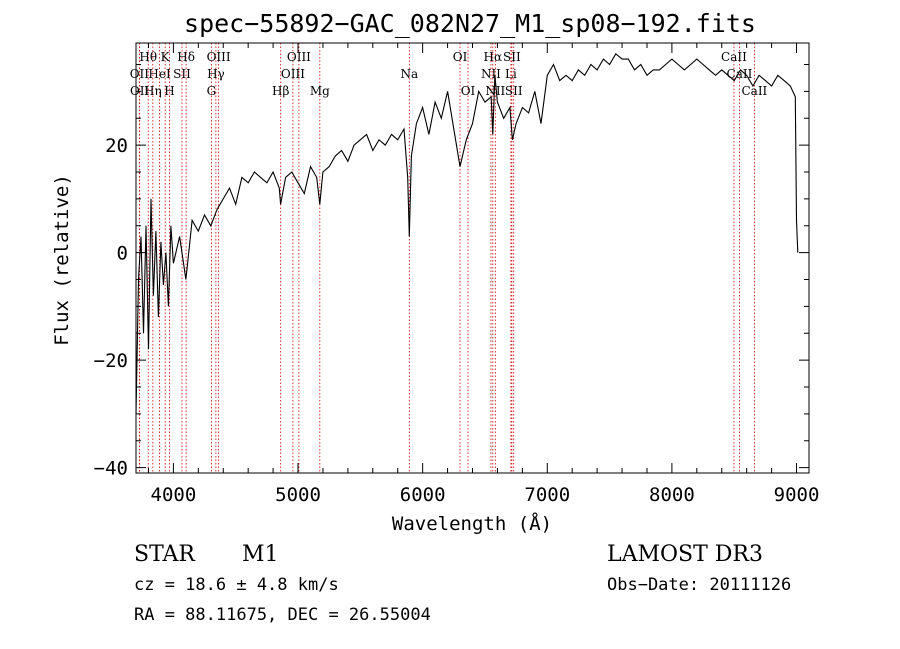  I want to click on x-tick-label: 7000, so click(547, 495).